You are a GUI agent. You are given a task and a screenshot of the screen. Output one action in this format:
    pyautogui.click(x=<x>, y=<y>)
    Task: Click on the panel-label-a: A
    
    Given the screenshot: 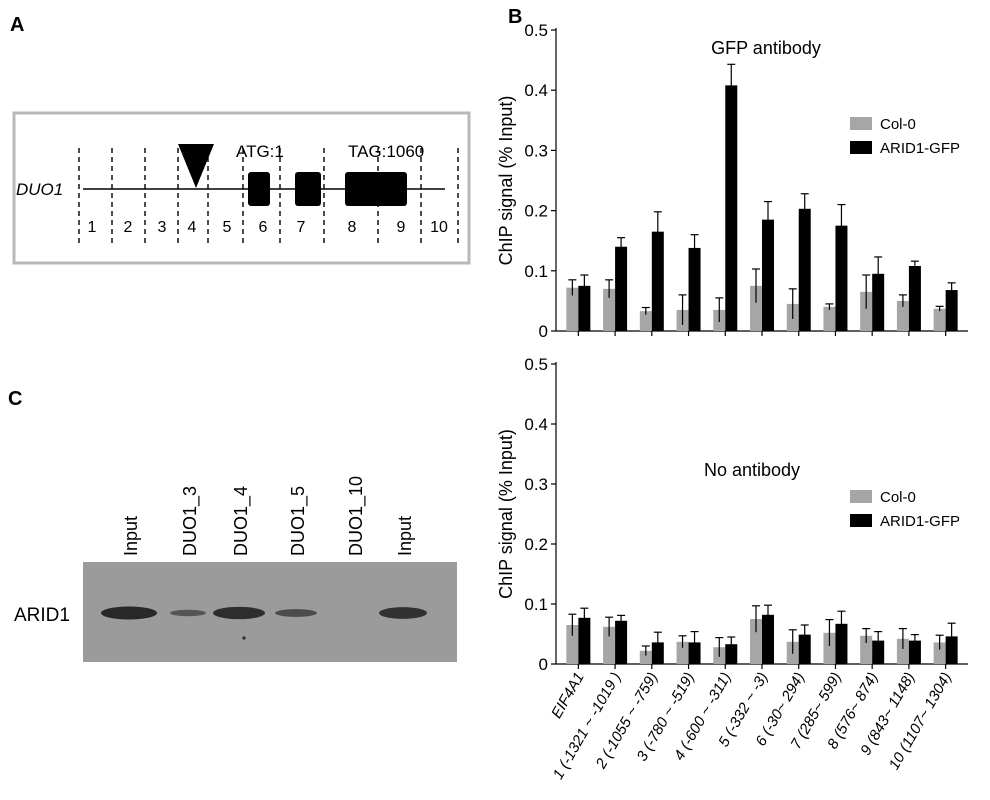 What is the action you would take?
    pyautogui.click(x=17, y=25)
    